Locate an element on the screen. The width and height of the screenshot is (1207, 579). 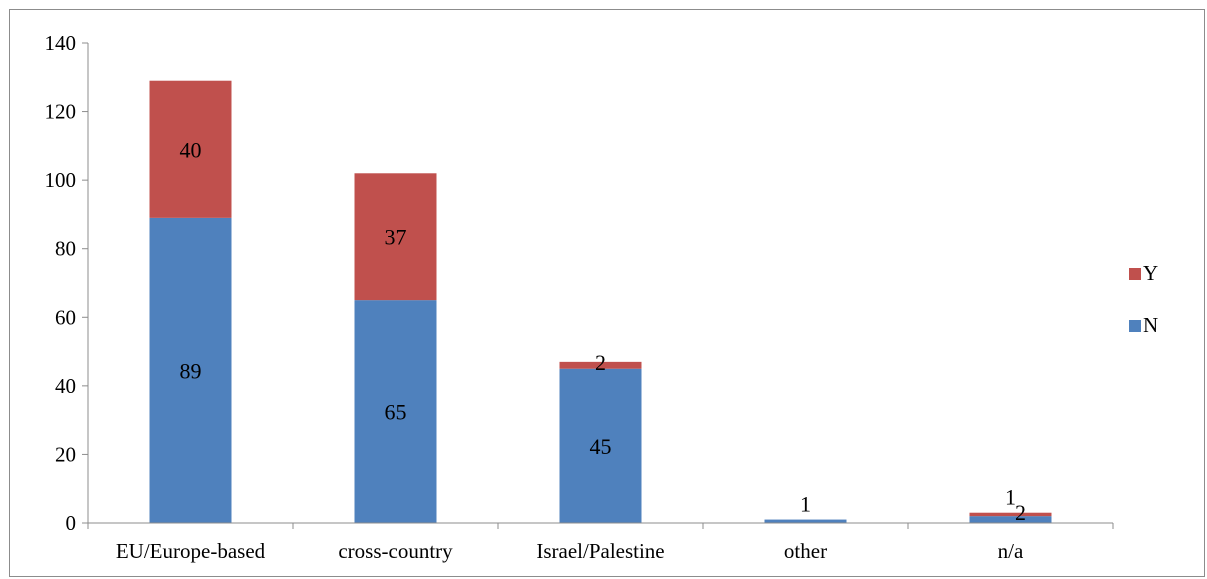
y-tick-label: 140 is located at coordinates (61, 43).